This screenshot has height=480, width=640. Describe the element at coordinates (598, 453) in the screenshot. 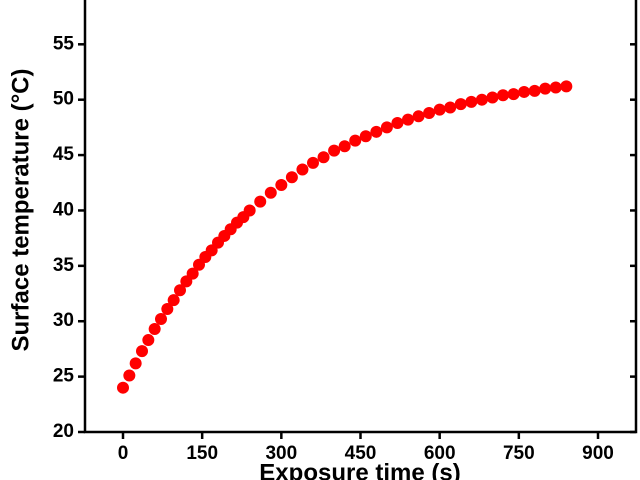

I see `x-tick-label: 900` at that location.